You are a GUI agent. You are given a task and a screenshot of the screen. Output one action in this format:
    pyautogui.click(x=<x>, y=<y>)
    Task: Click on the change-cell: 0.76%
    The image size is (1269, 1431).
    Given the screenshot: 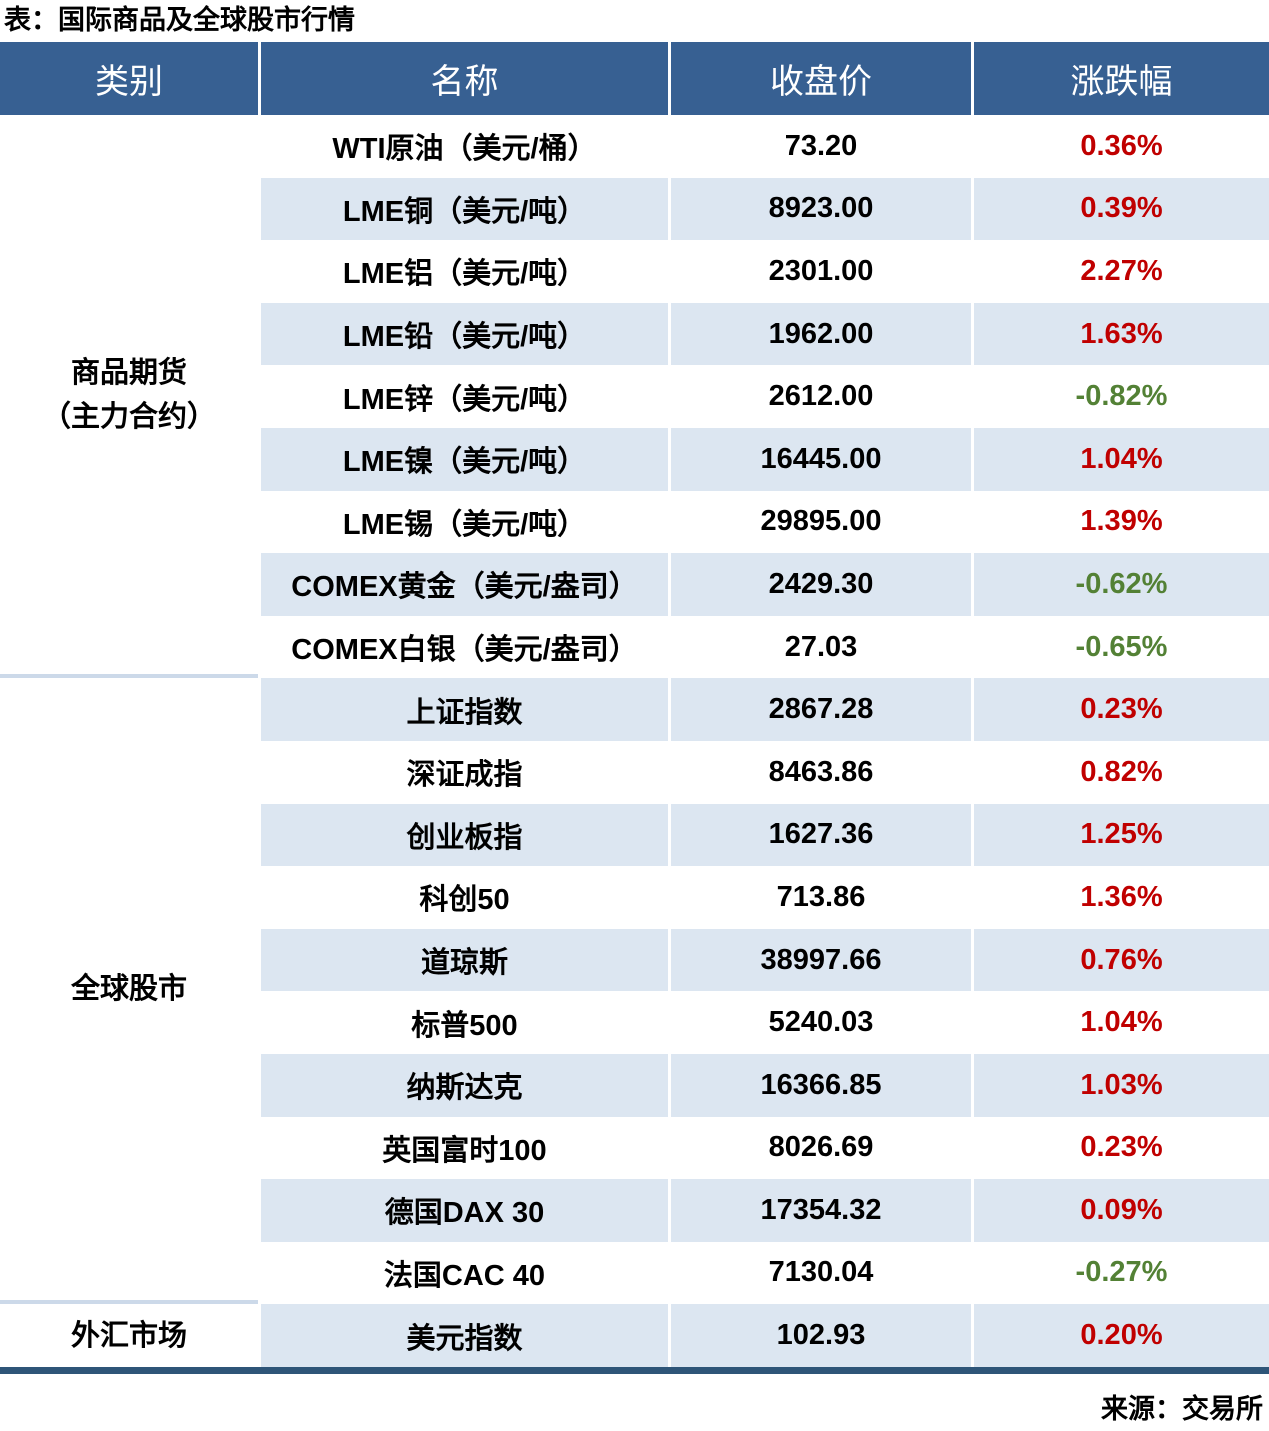 What is the action you would take?
    pyautogui.click(x=1121, y=960)
    